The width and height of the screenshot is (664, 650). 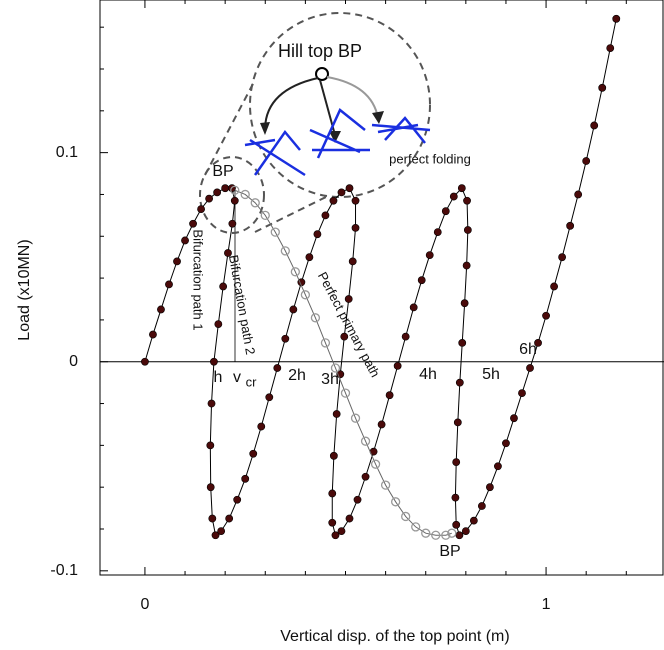 What do you see at coordinates (230, 127) in the screenshot?
I see `connector` at bounding box center [230, 127].